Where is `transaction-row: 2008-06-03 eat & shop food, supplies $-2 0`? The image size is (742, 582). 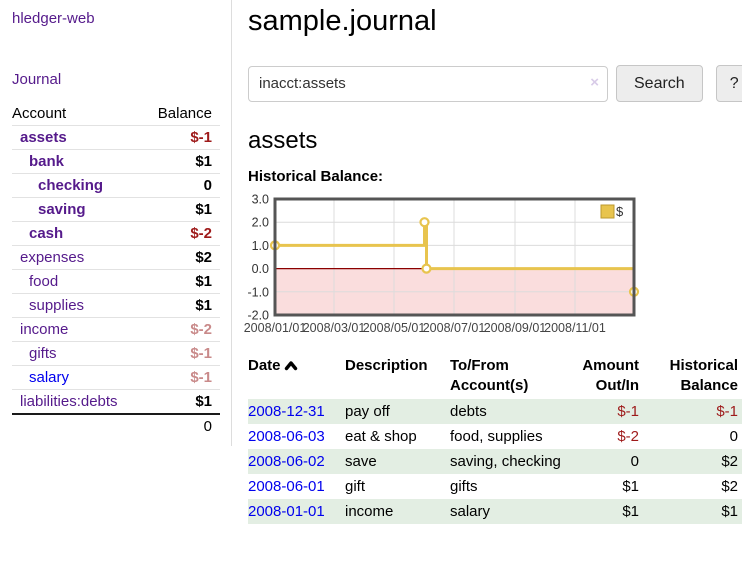
transaction-row: 2008-06-03 eat & shop food, supplies $-2 0 is located at coordinates (495, 436).